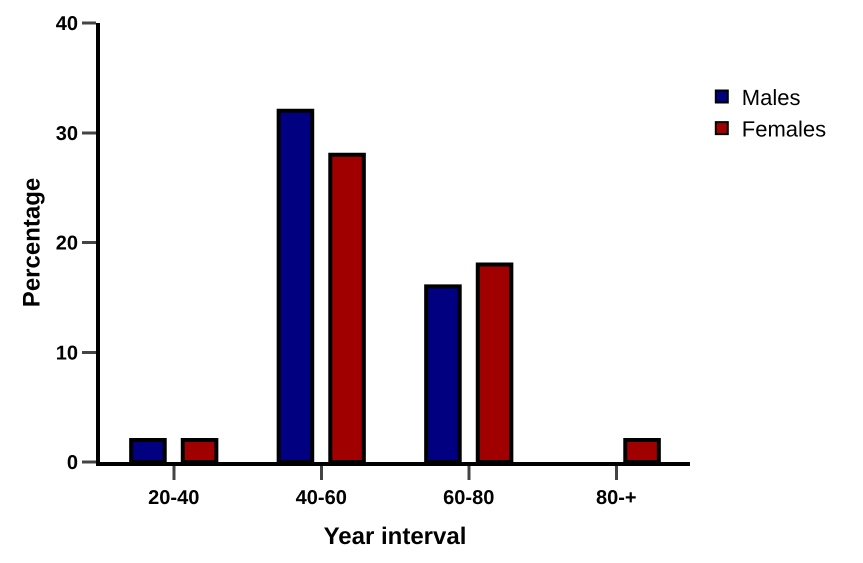  I want to click on x-tick-label: 80-+, so click(616, 498).